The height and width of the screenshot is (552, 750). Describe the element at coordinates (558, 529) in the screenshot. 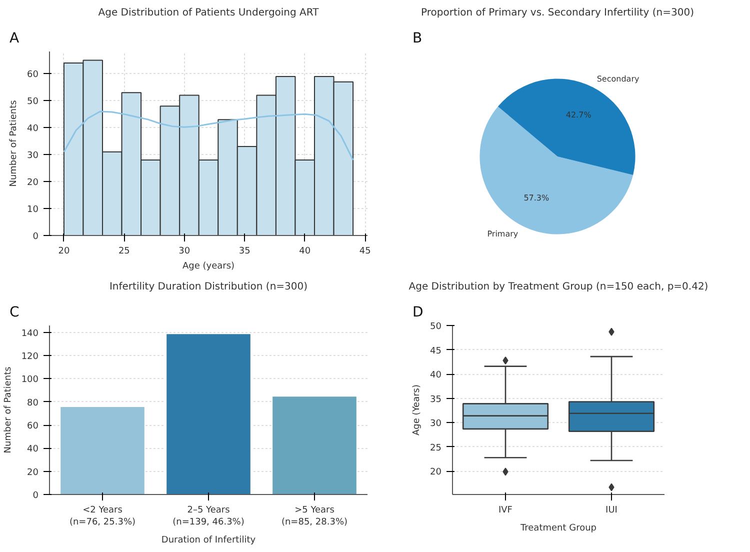

I see `x-axis-title: Treatment Group` at that location.